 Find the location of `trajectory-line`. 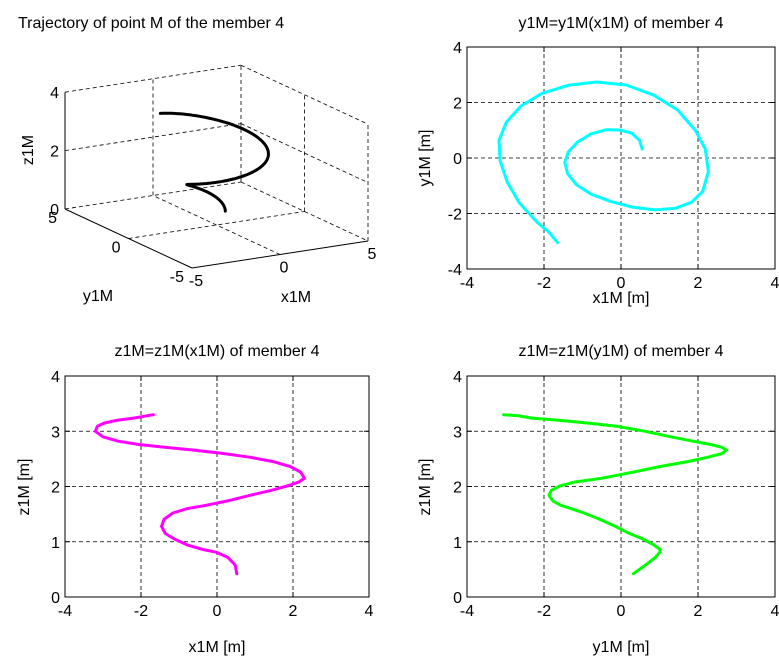

trajectory-line is located at coordinates (214, 162).